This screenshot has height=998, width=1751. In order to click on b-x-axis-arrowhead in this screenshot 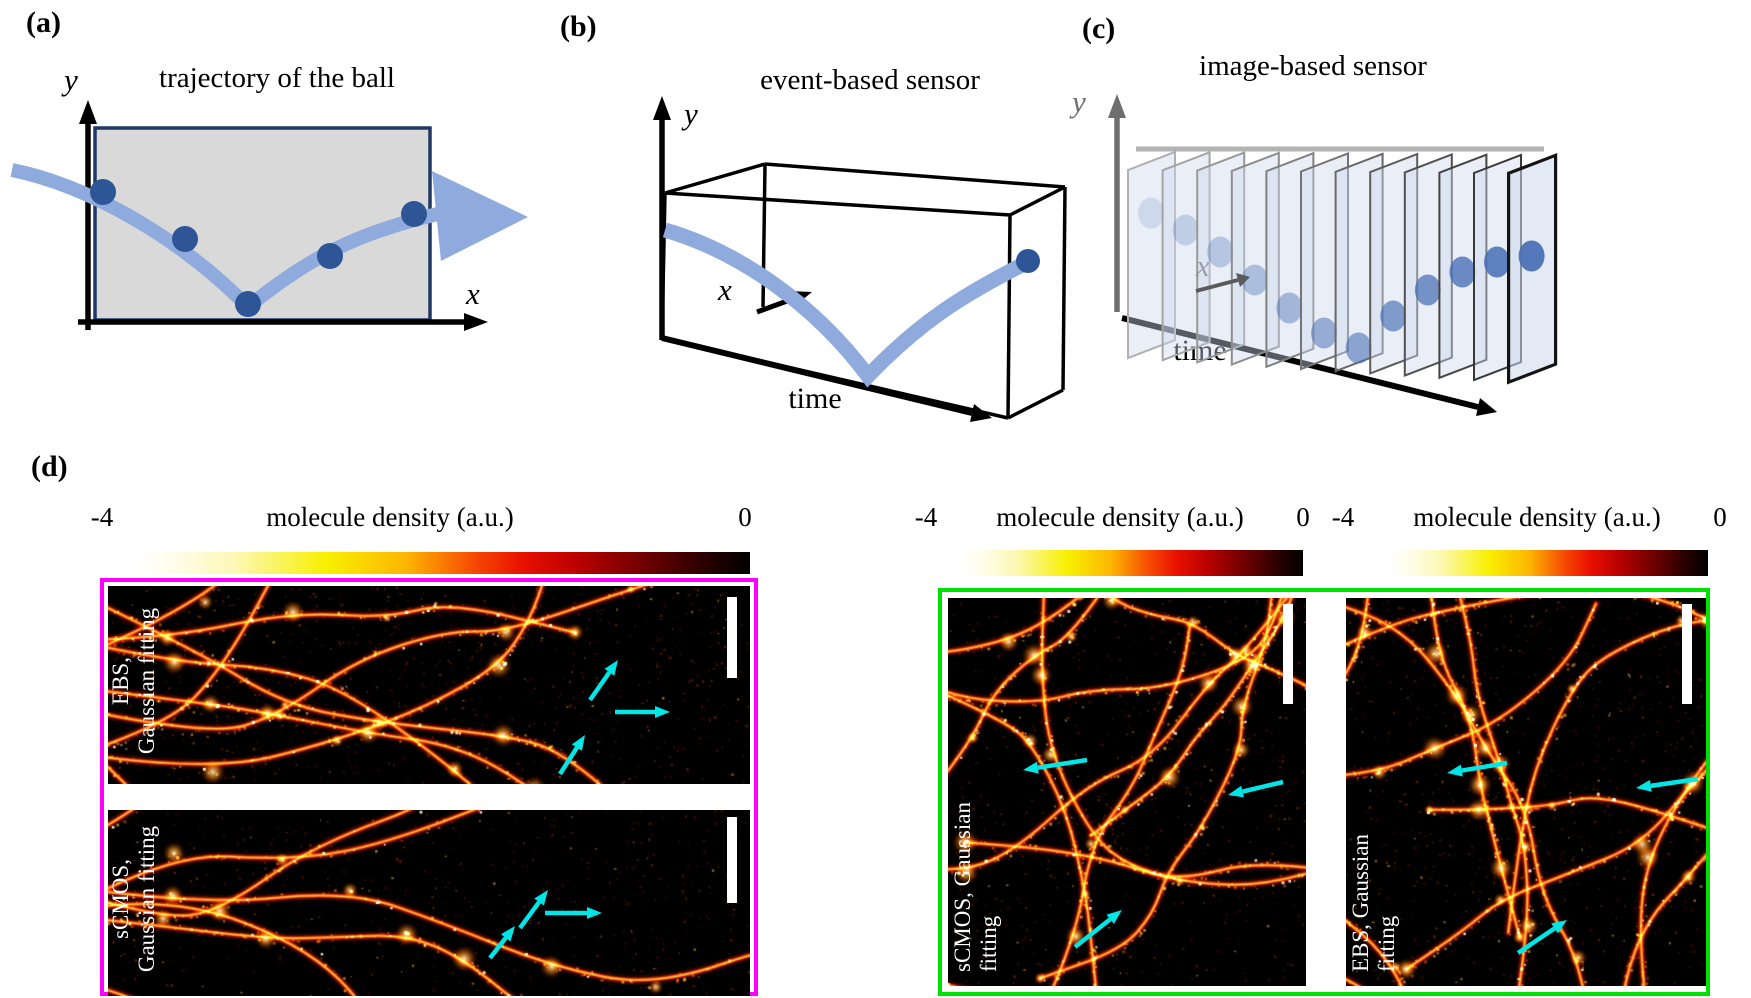, I will do `click(800, 298)`.